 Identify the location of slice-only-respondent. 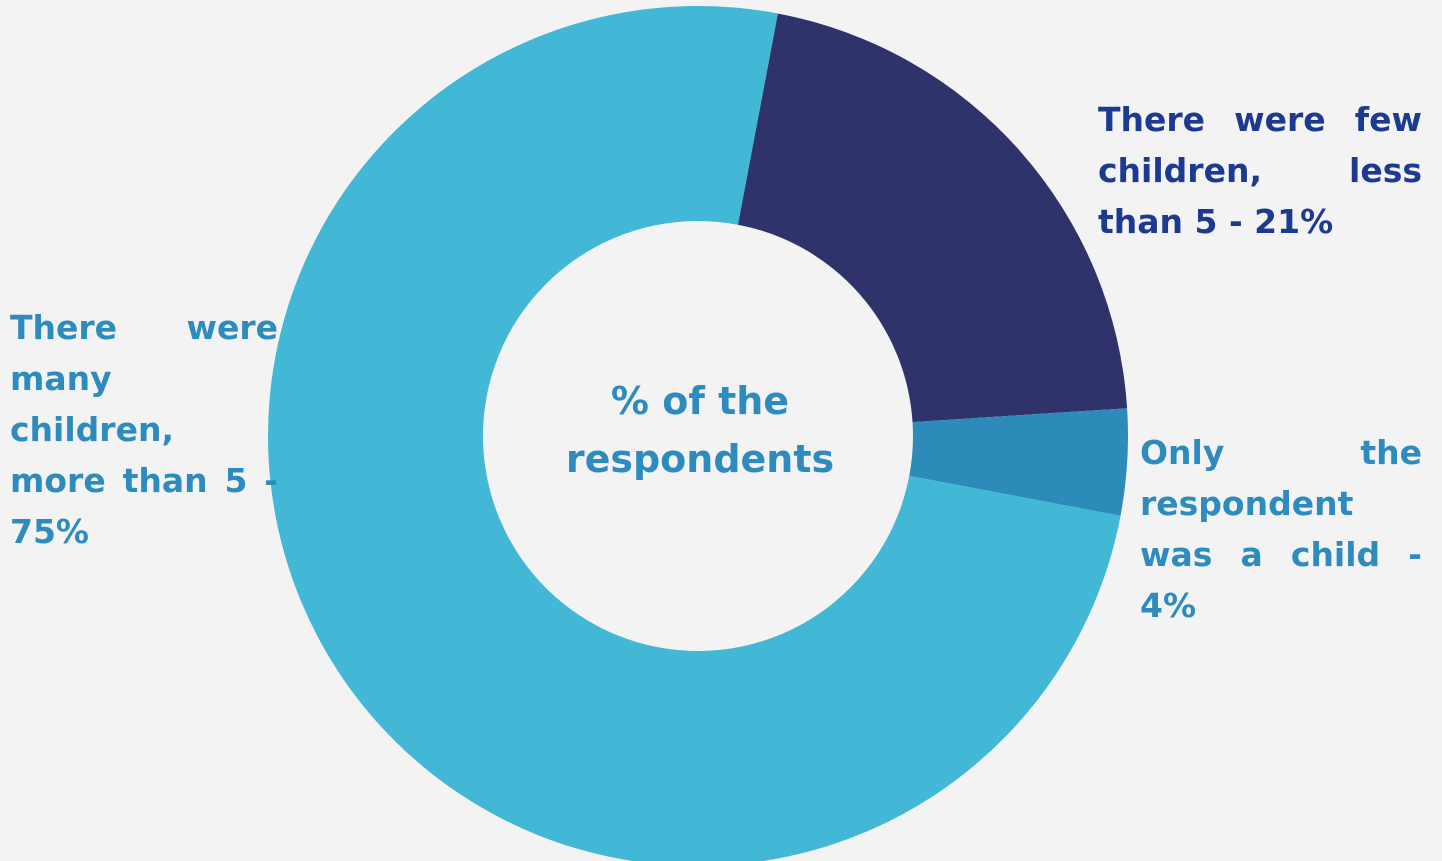
(1019, 462).